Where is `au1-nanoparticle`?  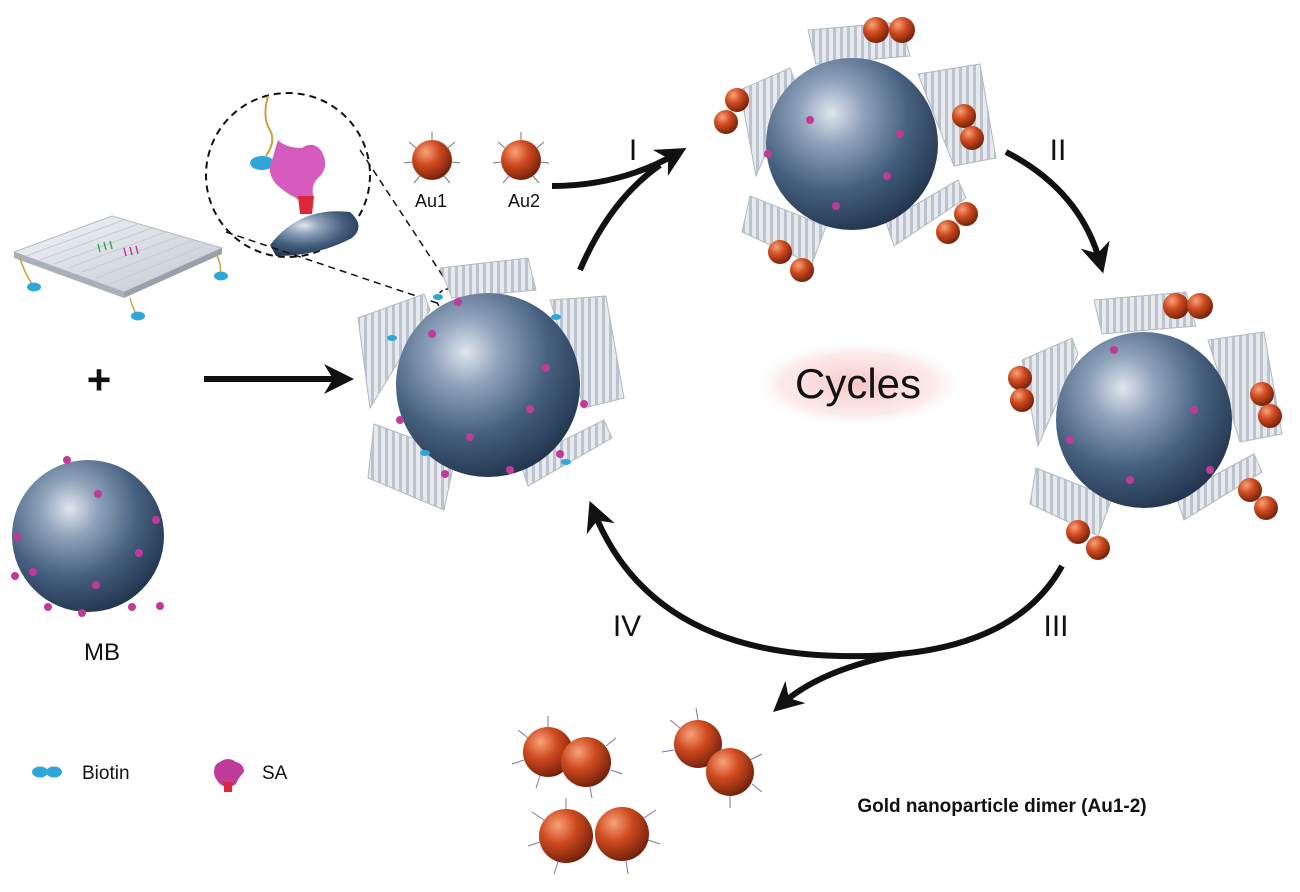
au1-nanoparticle is located at coordinates (432, 158).